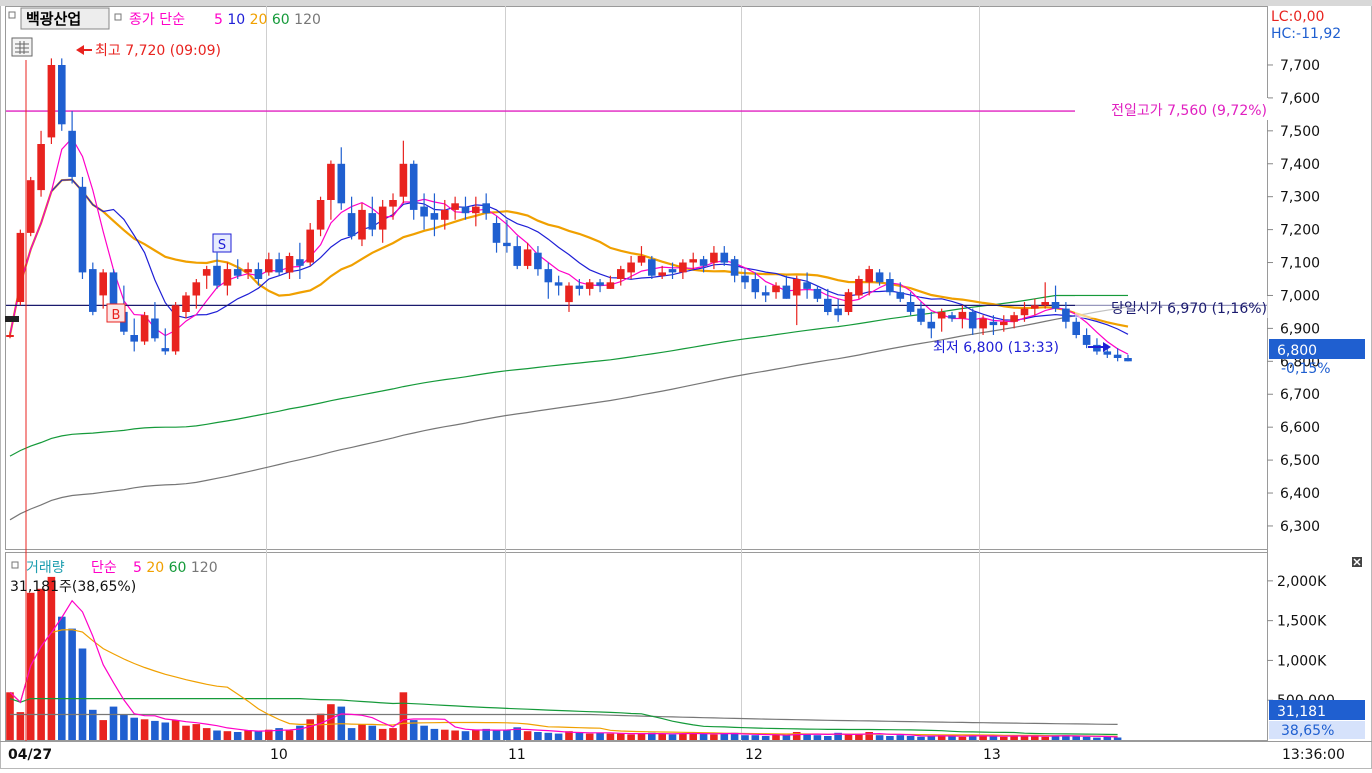 The image size is (1372, 773). I want to click on calendar-icon, so click(22, 47).